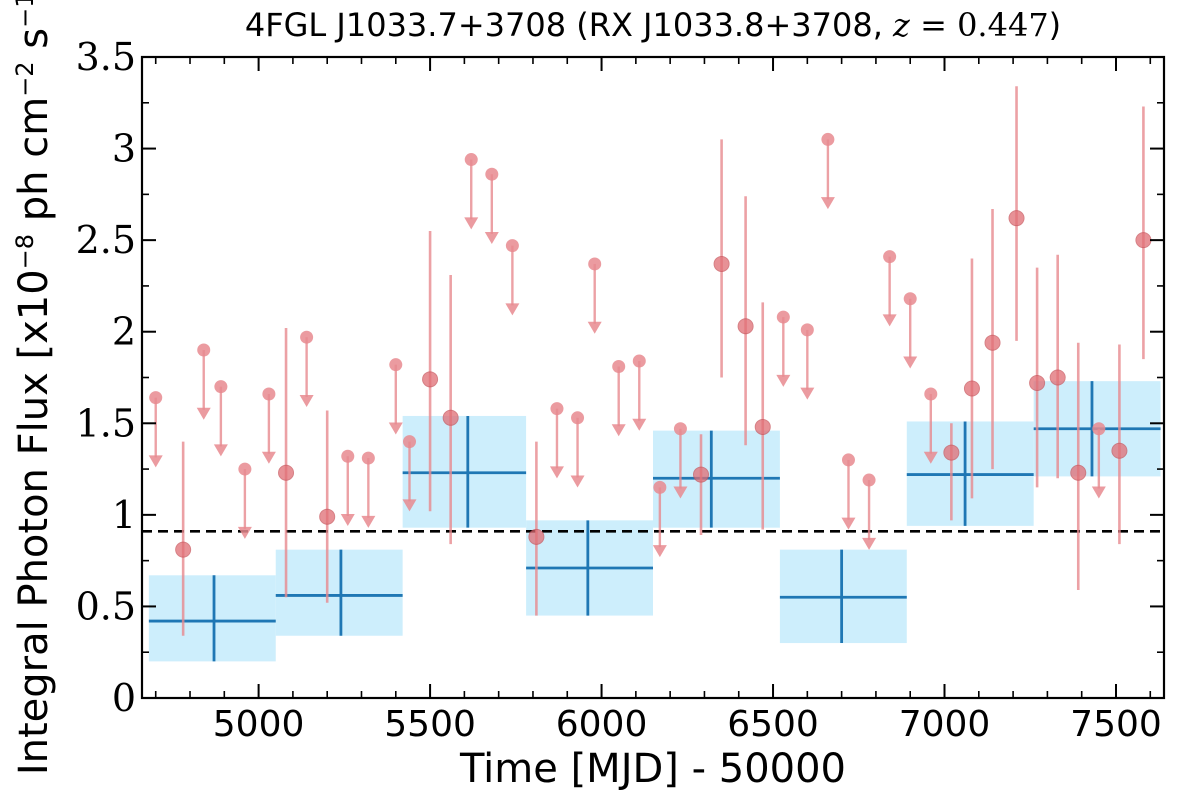  I want to click on y-tick-label-5: 2.5, so click(106, 240).